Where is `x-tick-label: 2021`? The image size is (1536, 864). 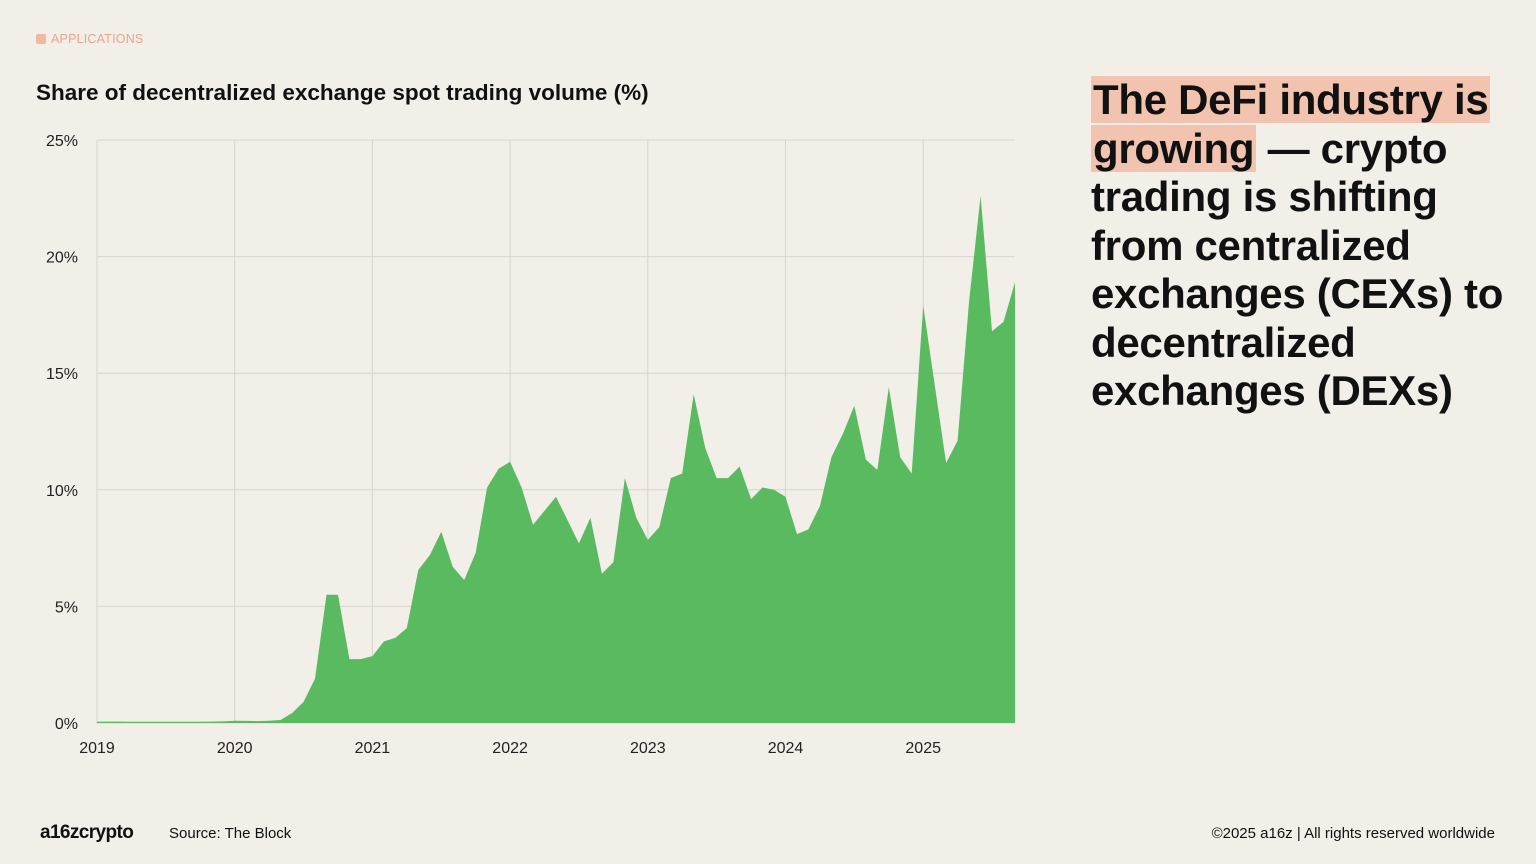 x-tick-label: 2021 is located at coordinates (373, 748).